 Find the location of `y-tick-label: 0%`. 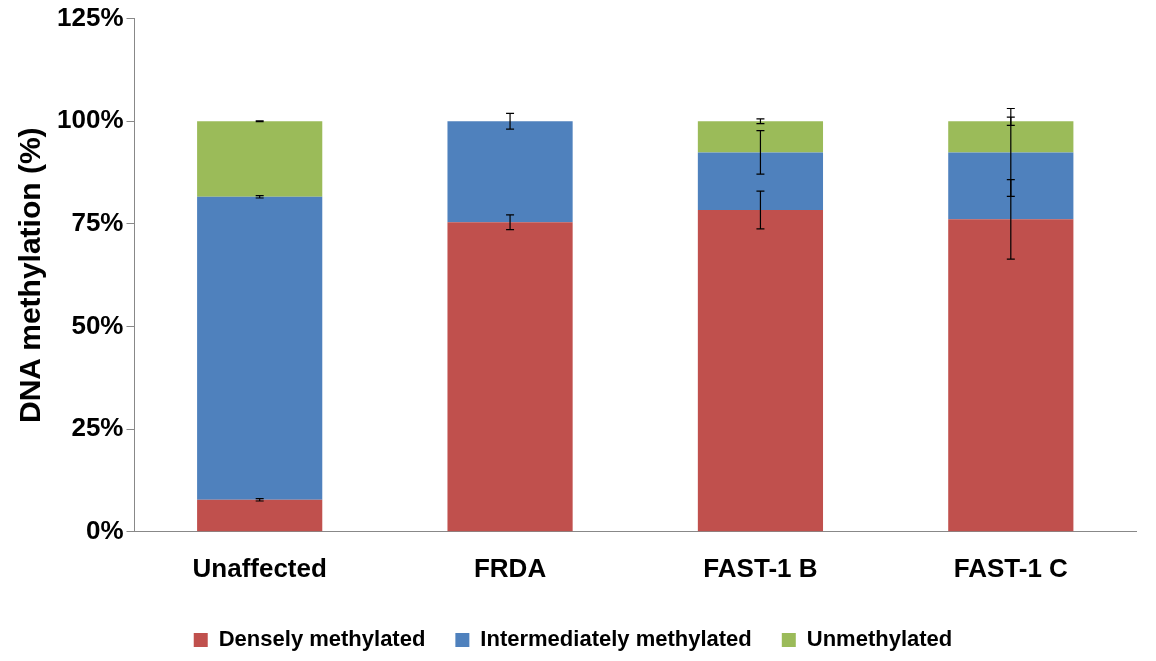

y-tick-label: 0% is located at coordinates (104, 529).